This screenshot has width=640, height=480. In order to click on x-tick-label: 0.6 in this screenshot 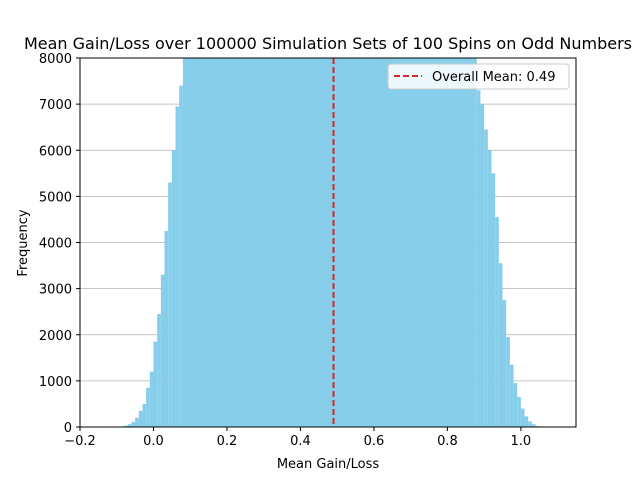, I will do `click(374, 441)`.